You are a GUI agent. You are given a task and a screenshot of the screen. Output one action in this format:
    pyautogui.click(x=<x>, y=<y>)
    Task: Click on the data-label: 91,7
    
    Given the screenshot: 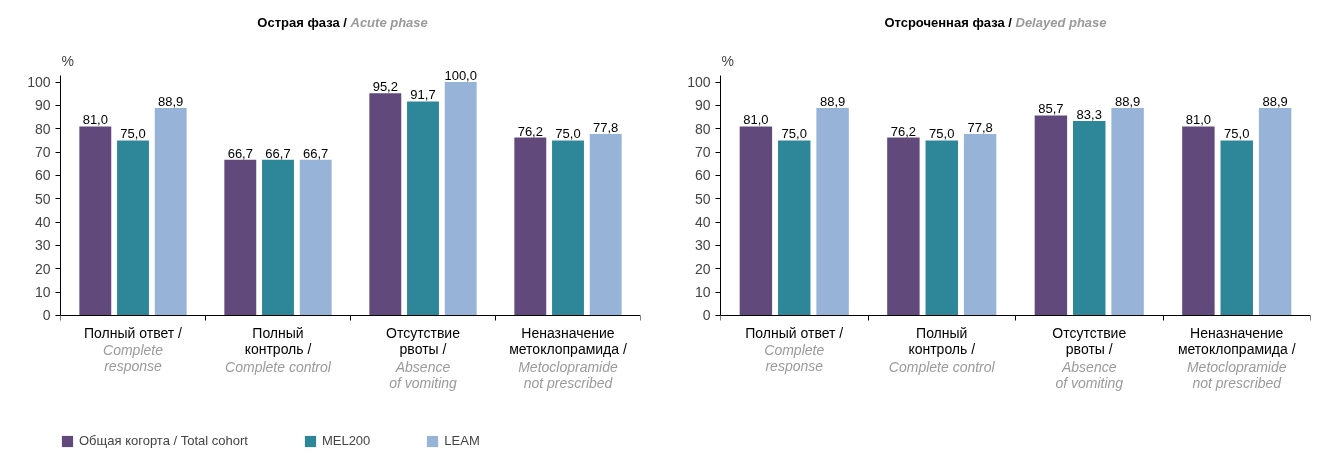 What is the action you would take?
    pyautogui.click(x=423, y=95)
    